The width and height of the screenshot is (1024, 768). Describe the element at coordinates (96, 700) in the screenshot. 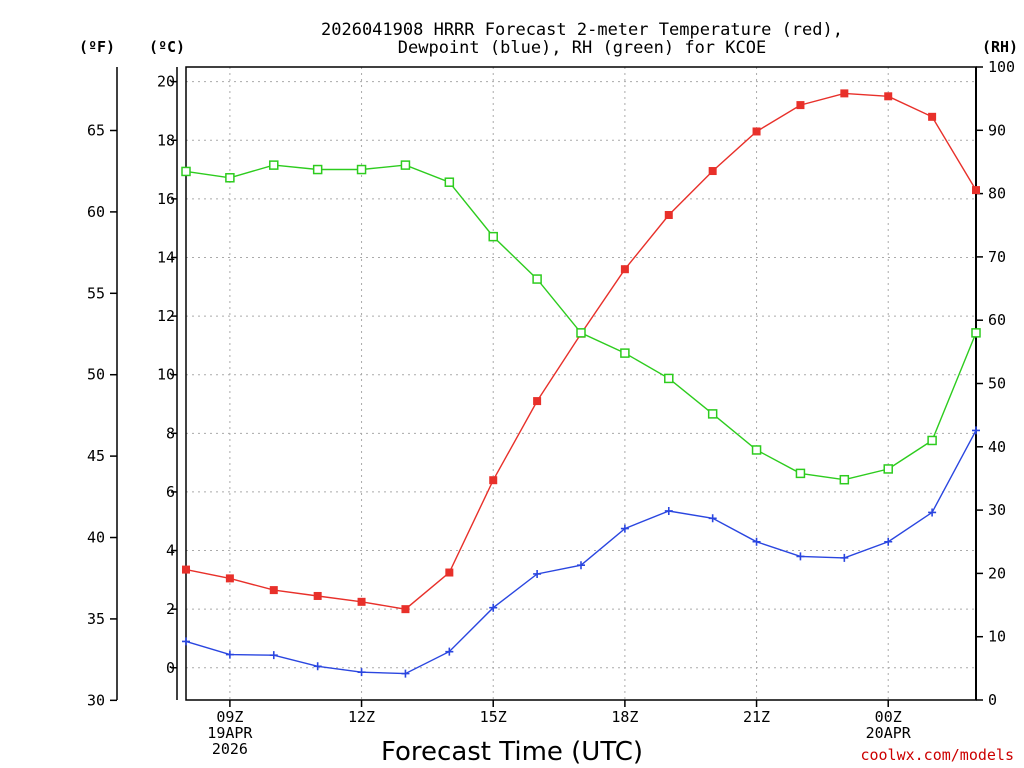

I see `fahrenheit-tick-label: 30` at that location.